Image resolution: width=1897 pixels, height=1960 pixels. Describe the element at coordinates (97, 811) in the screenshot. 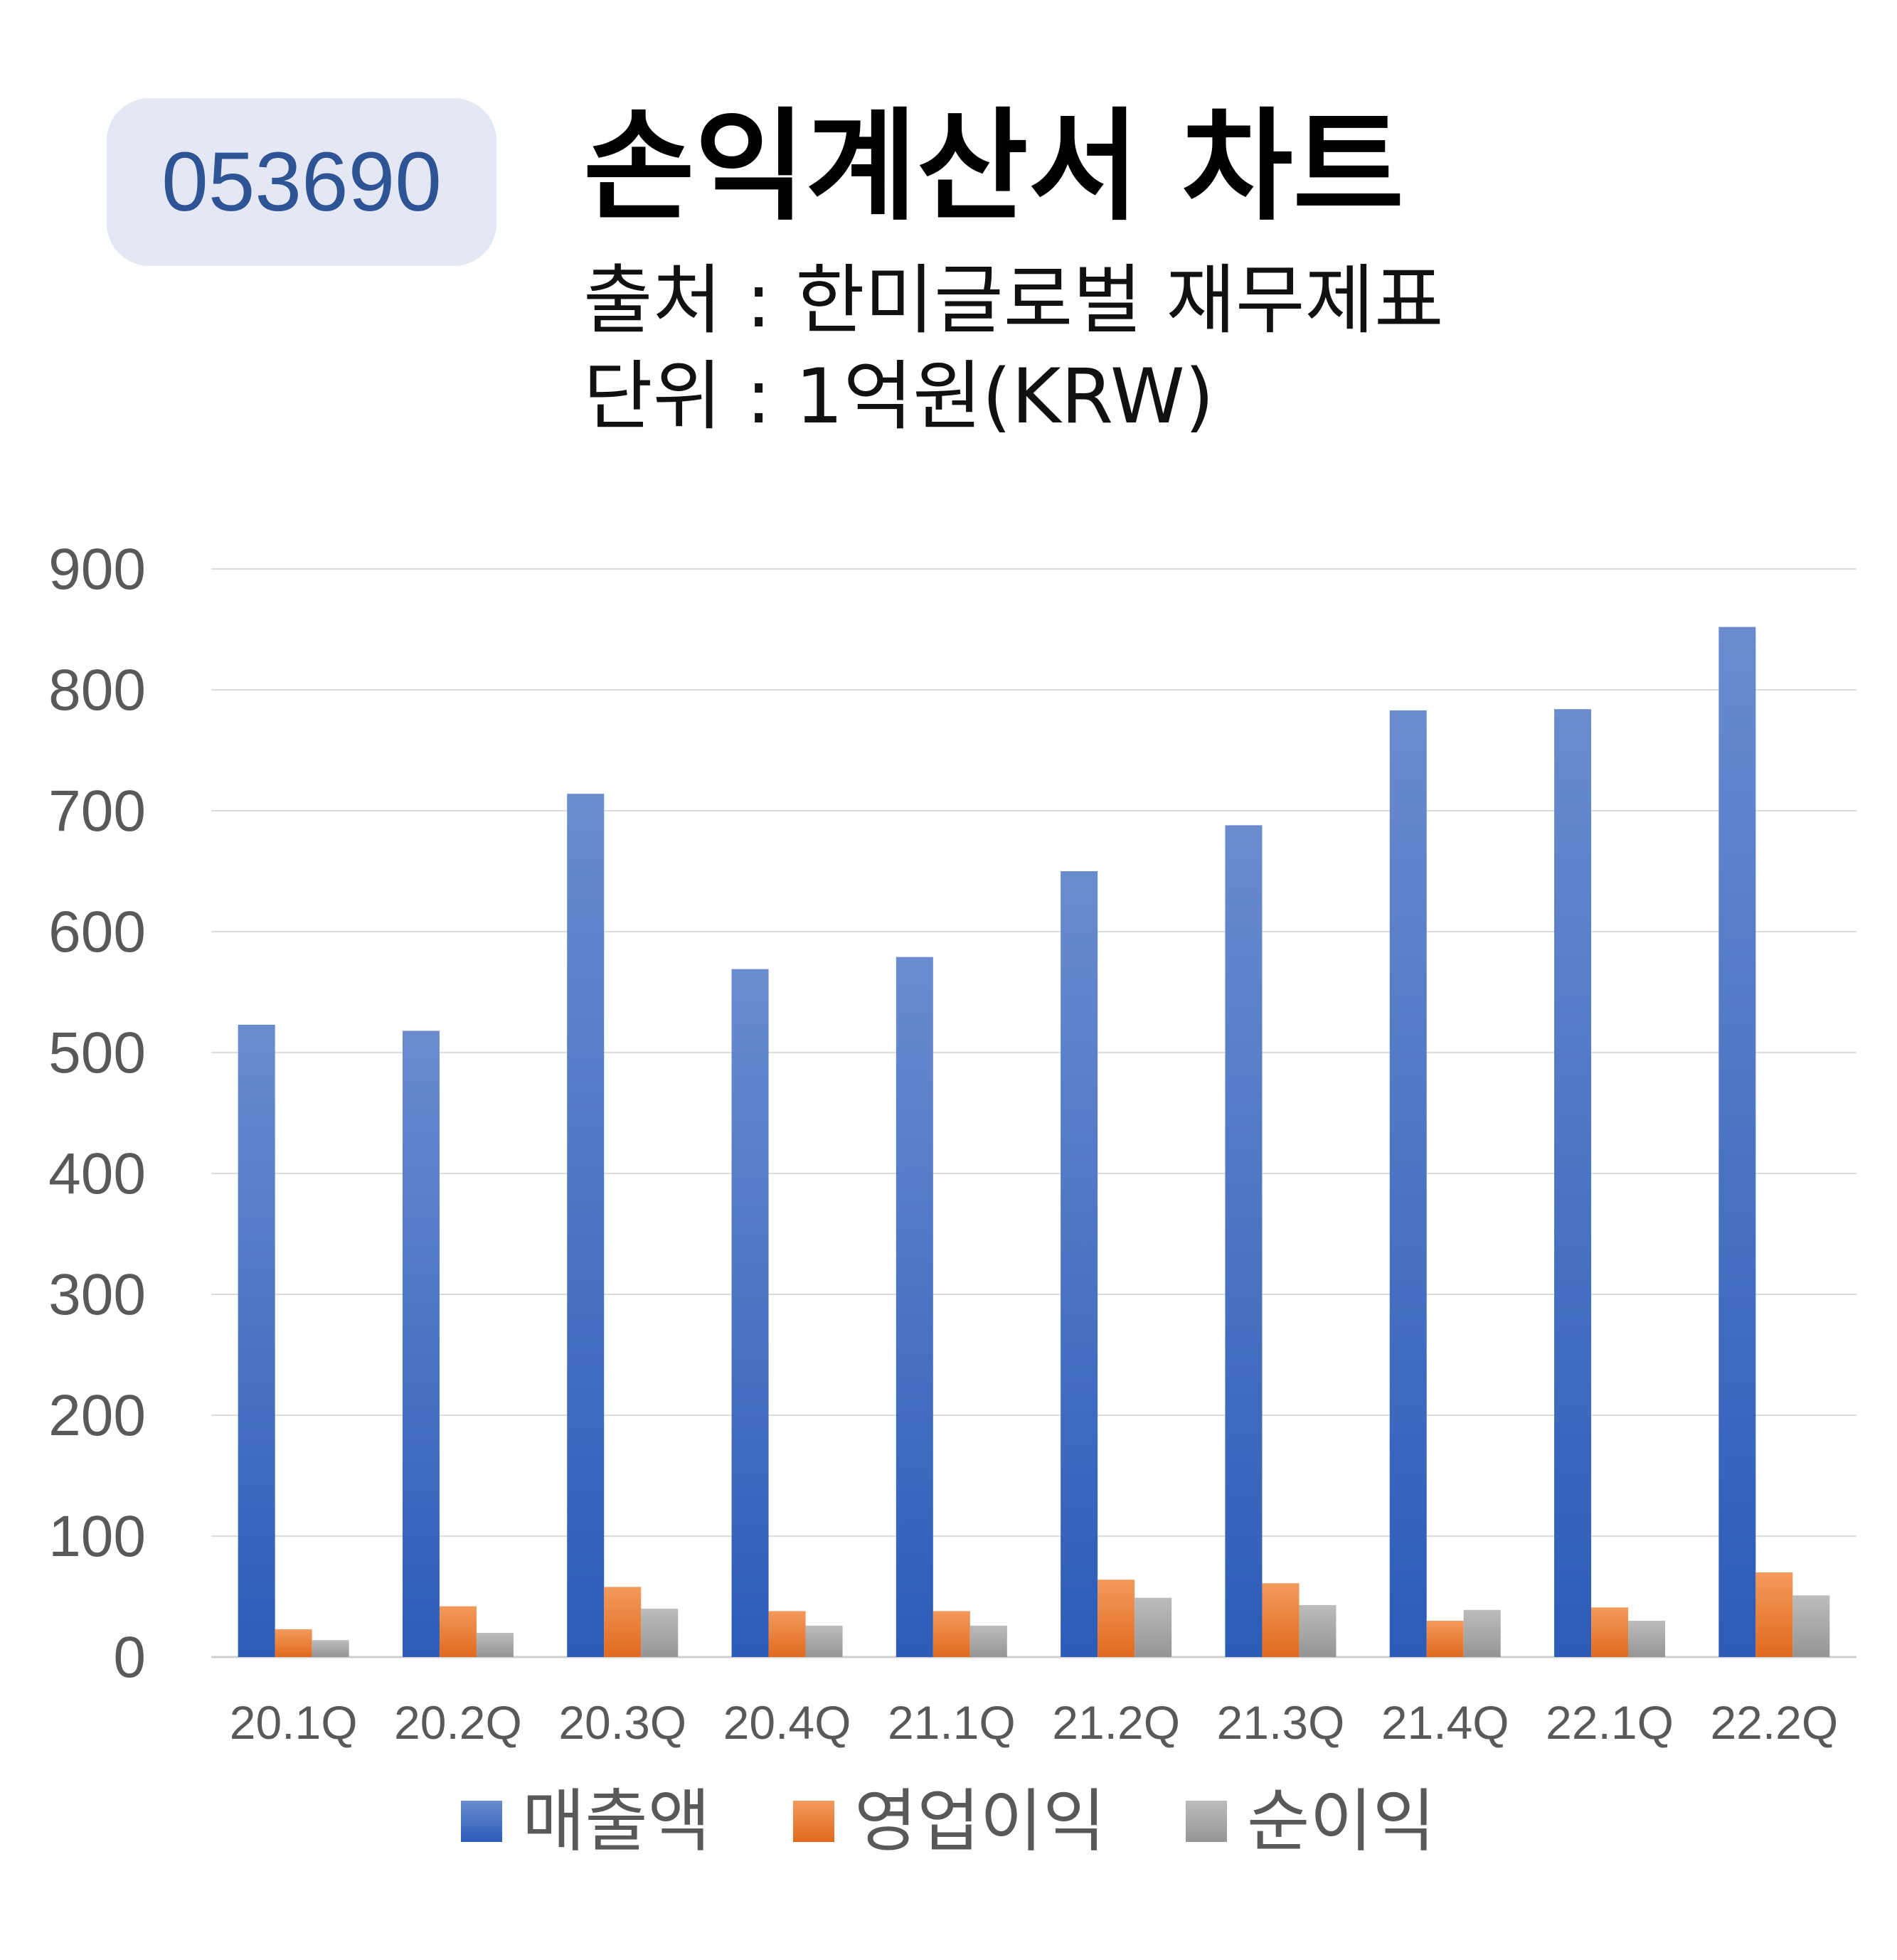

I see `y-tick-label: 700` at that location.